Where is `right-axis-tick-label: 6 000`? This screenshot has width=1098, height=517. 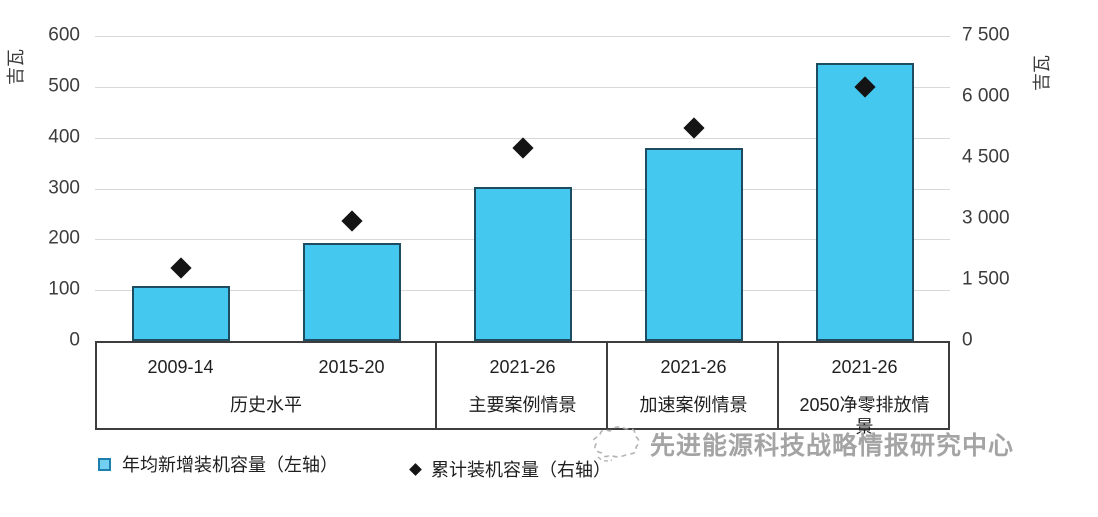 right-axis-tick-label: 6 000 is located at coordinates (986, 96).